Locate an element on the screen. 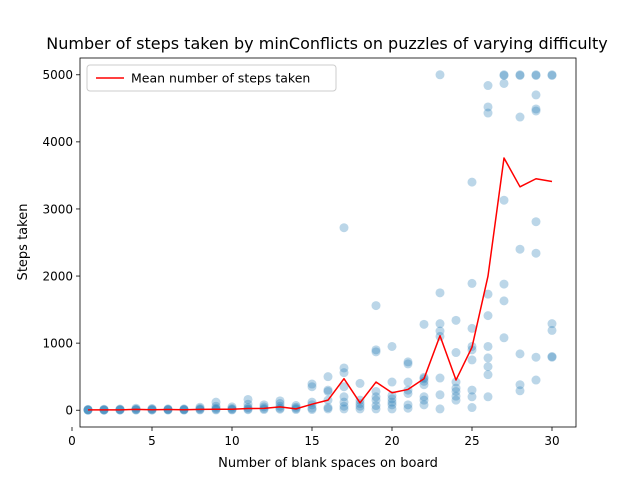 The width and height of the screenshot is (640, 480). y-tick-label: 5000 is located at coordinates (57, 75).